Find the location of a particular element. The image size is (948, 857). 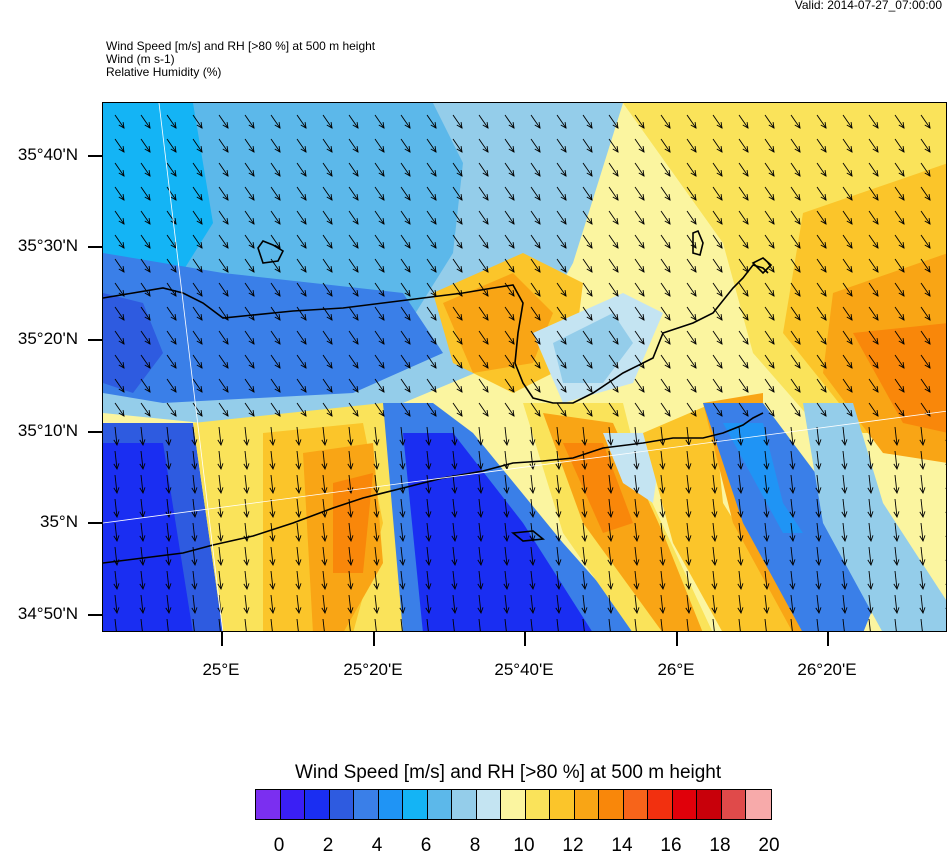

lat-label: 35°30'N is located at coordinates (47, 245).